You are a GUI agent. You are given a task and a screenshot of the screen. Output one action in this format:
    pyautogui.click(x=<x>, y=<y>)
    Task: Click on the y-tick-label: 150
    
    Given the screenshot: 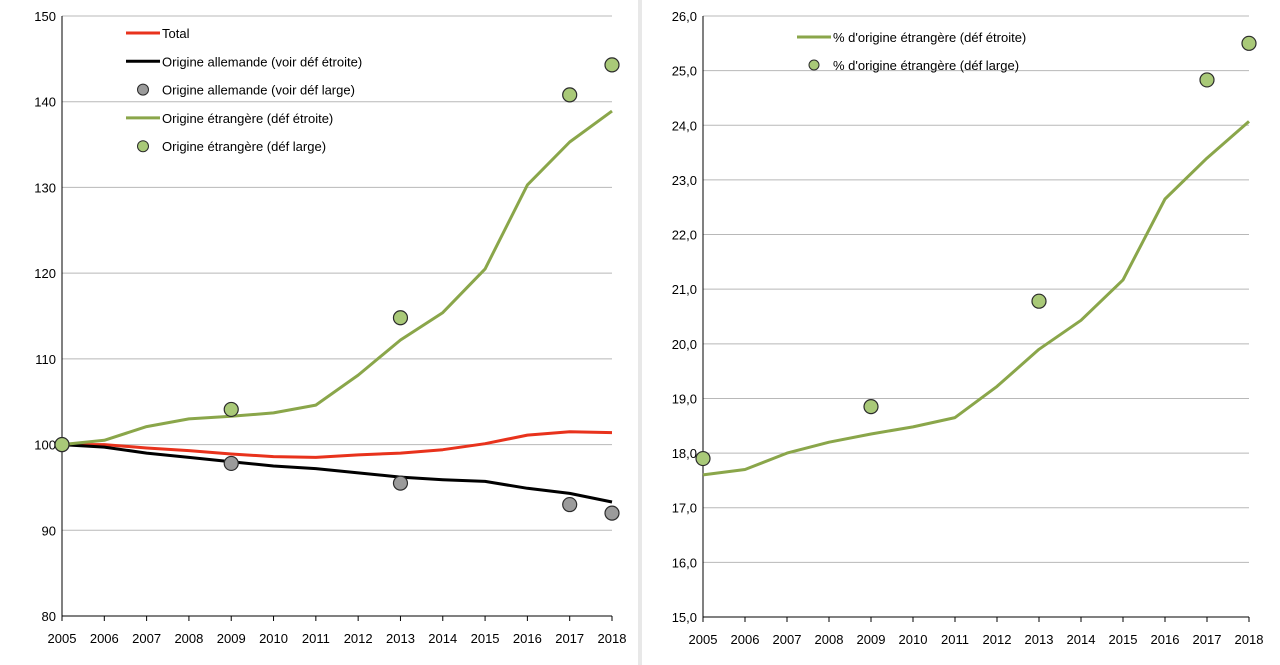 What is the action you would take?
    pyautogui.click(x=45, y=16)
    